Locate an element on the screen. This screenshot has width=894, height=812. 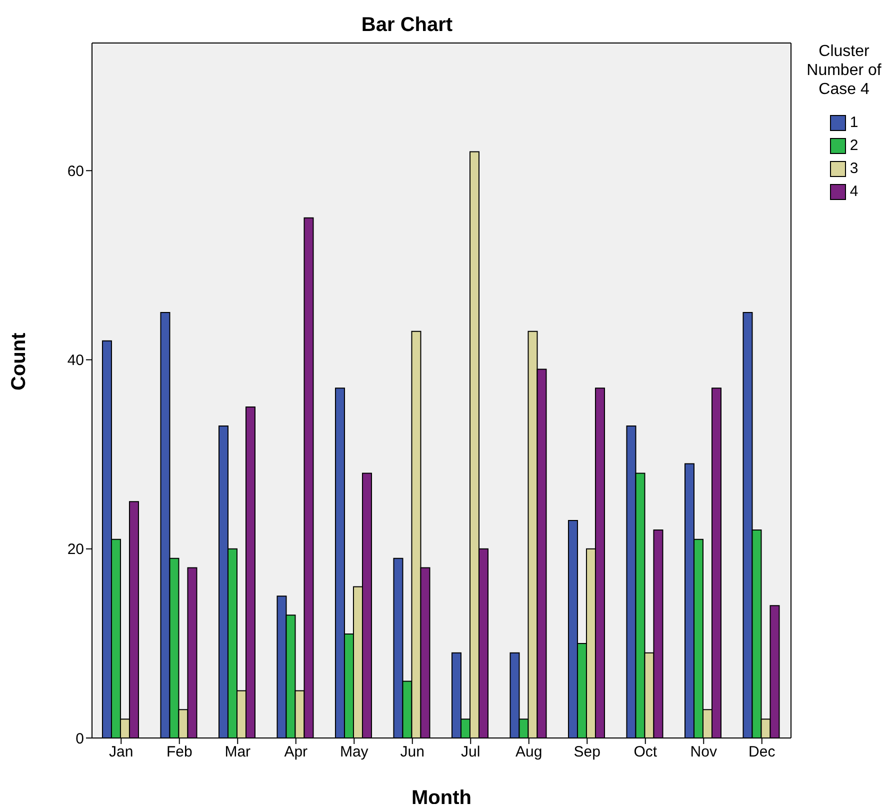
x-tick-label: Oct is located at coordinates (646, 752).